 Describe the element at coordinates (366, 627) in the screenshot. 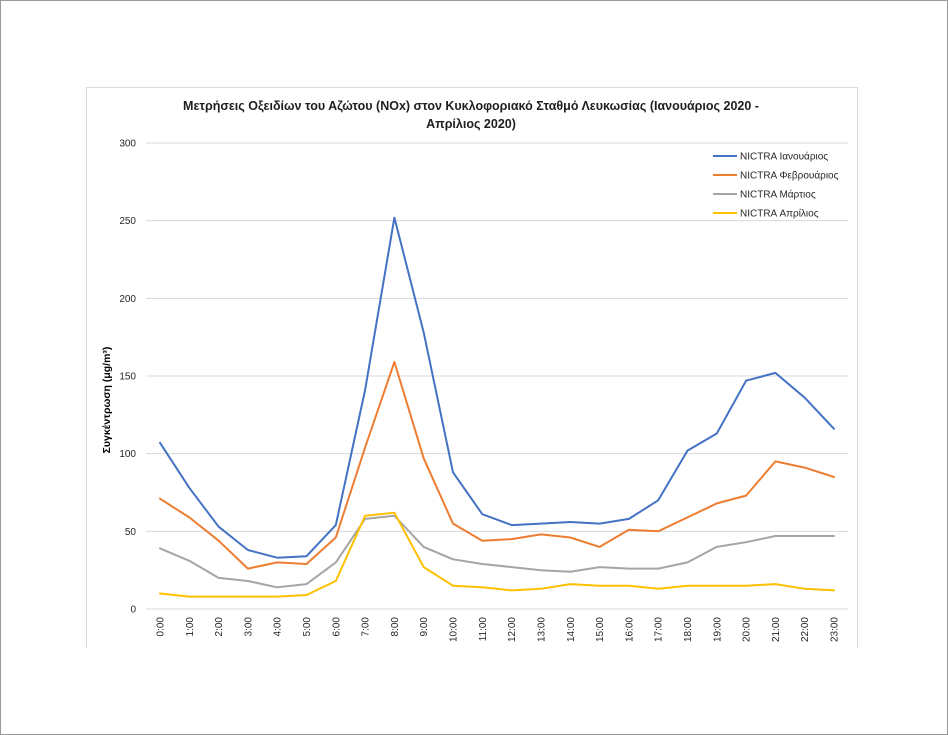

I see `x-tick-label: 7:00` at that location.